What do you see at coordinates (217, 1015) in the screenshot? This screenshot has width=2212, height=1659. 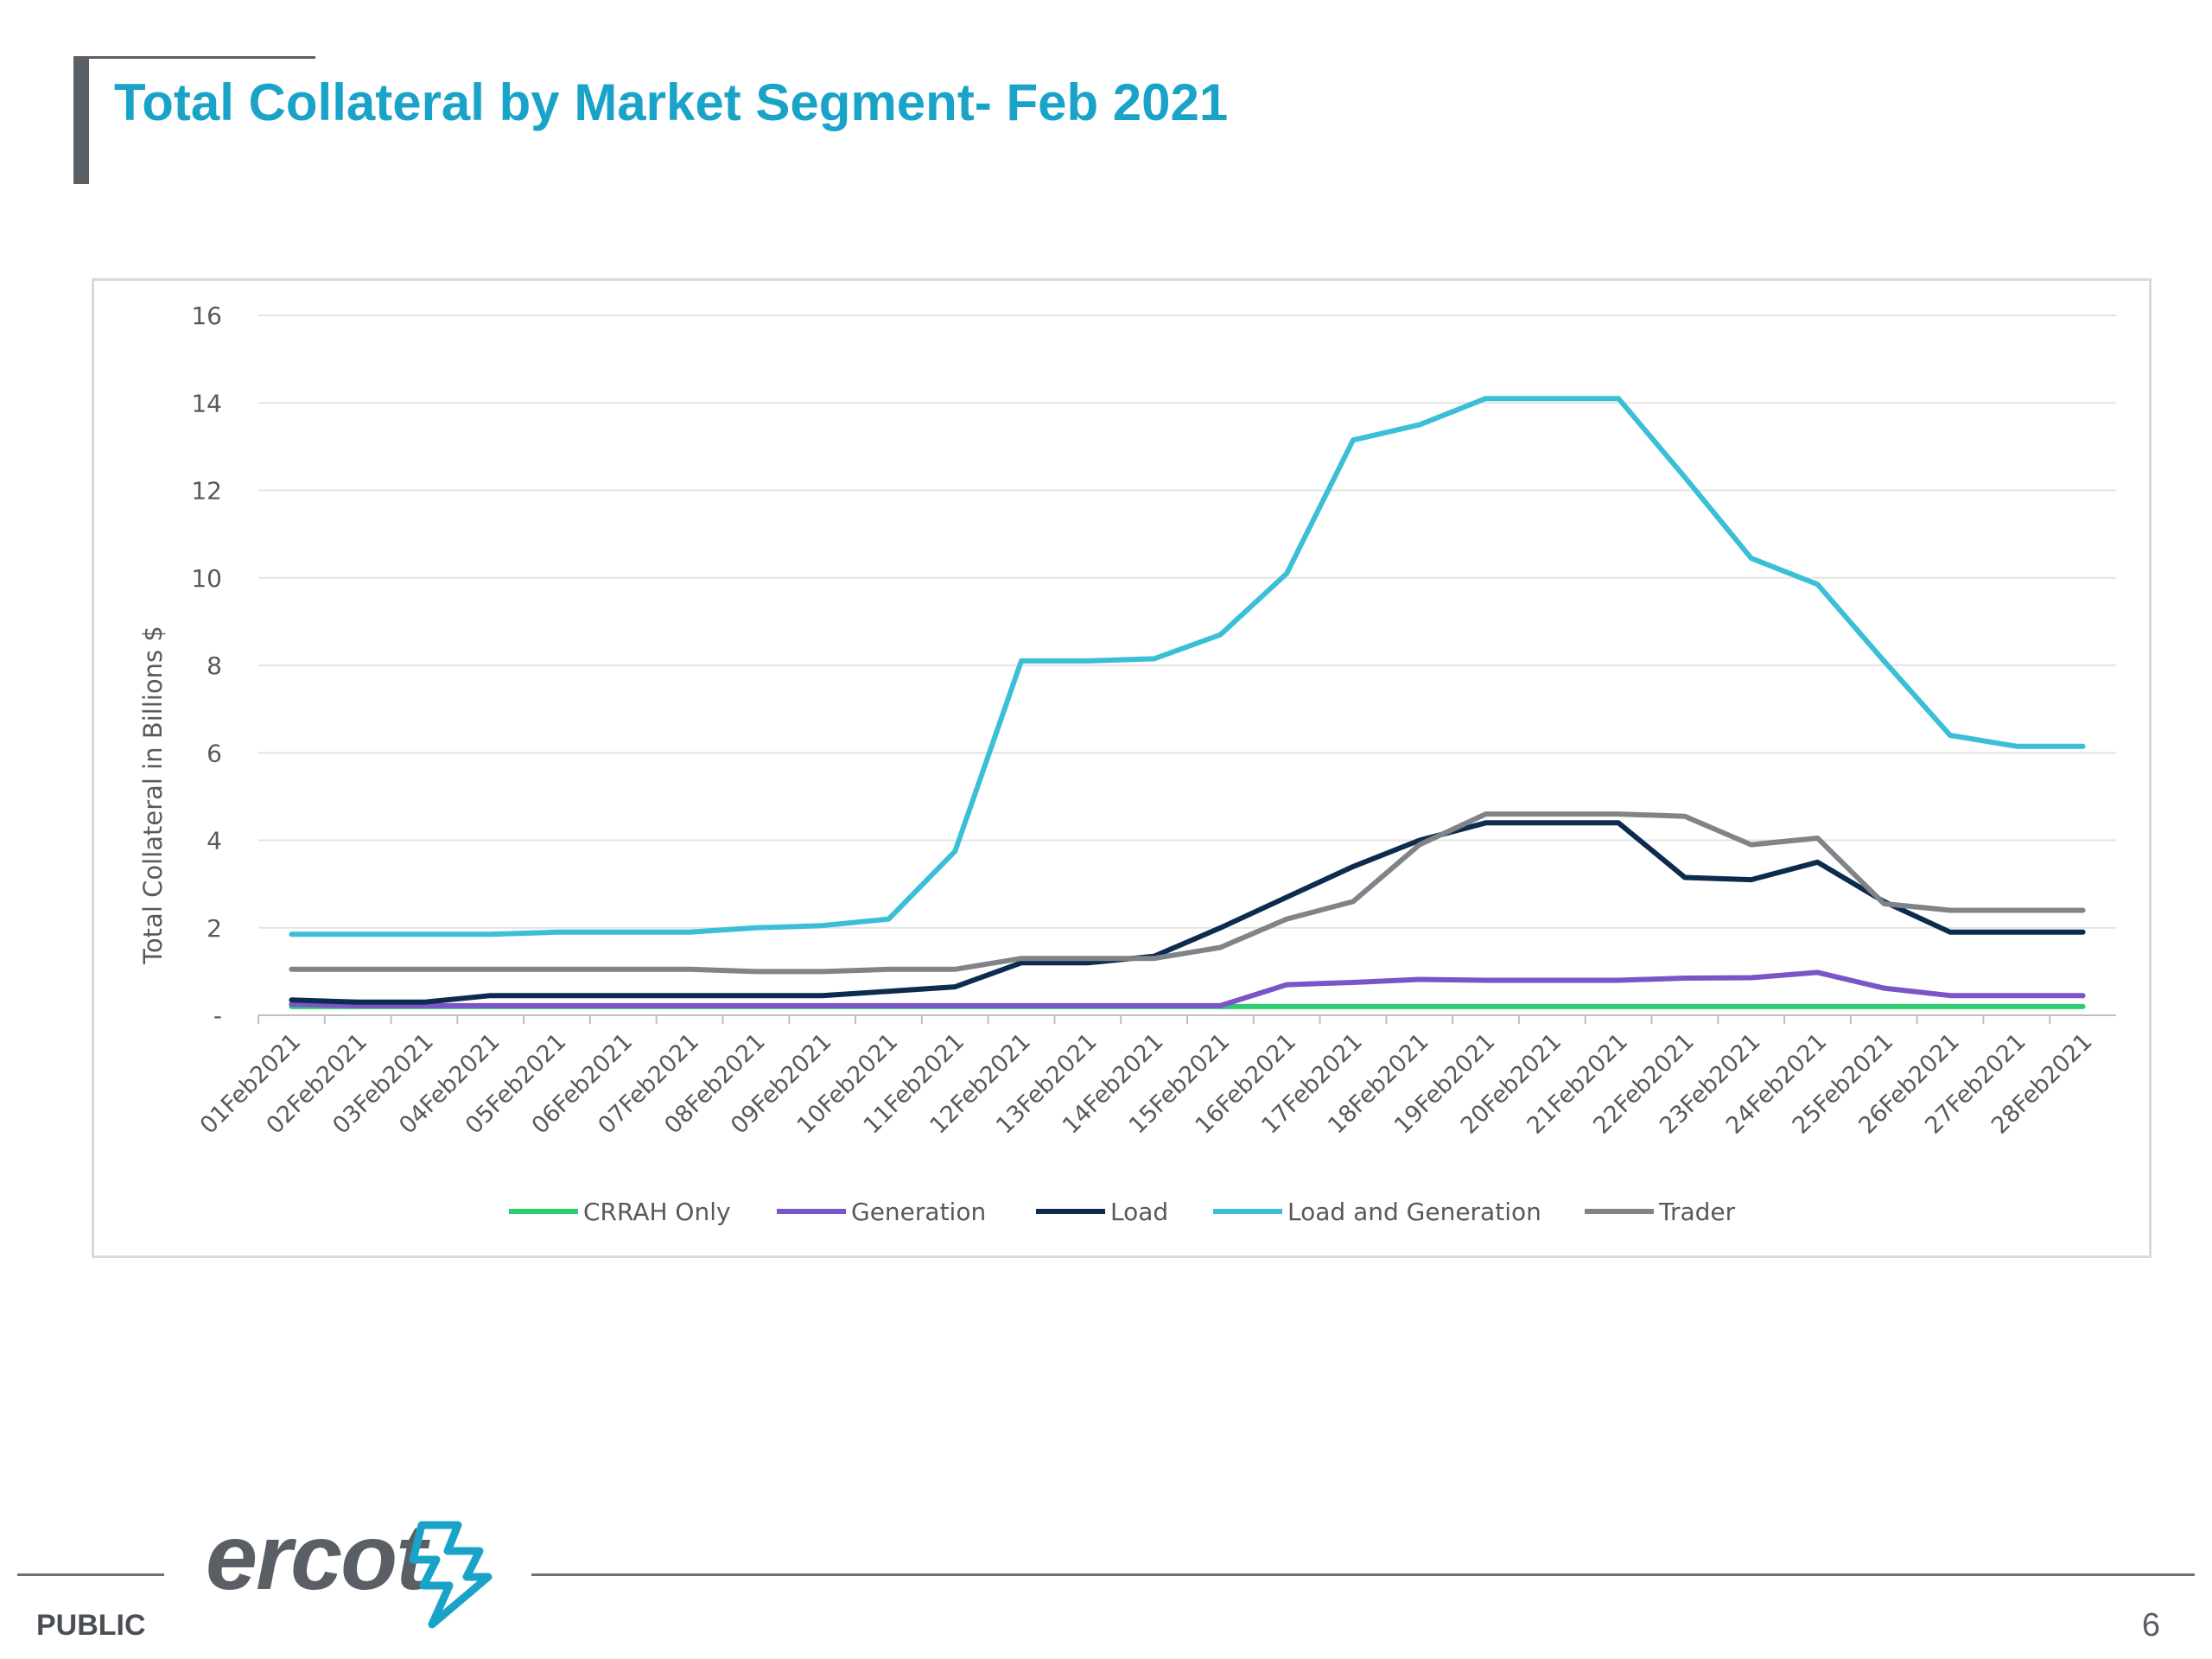 I see `y-tick-label: -` at bounding box center [217, 1015].